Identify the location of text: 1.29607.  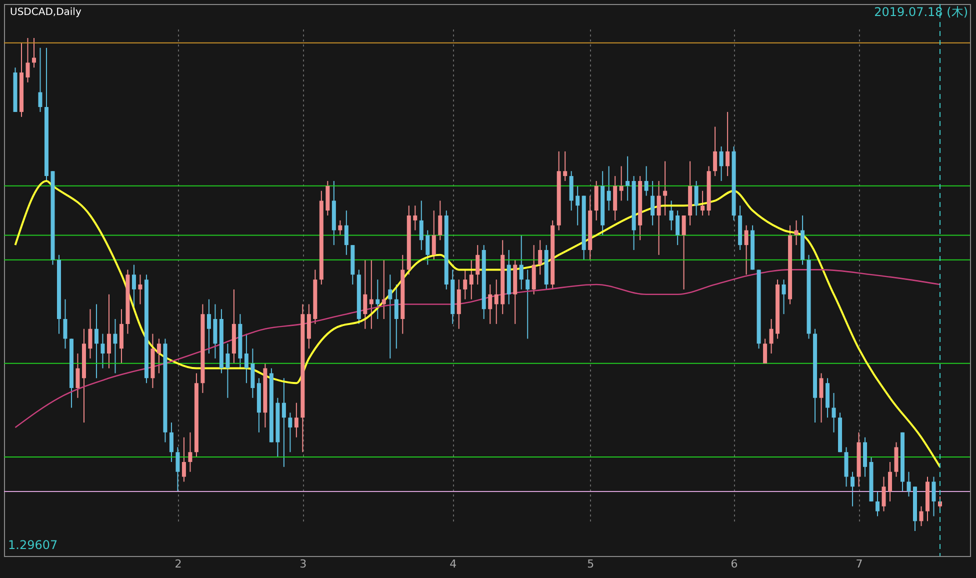
(33, 545).